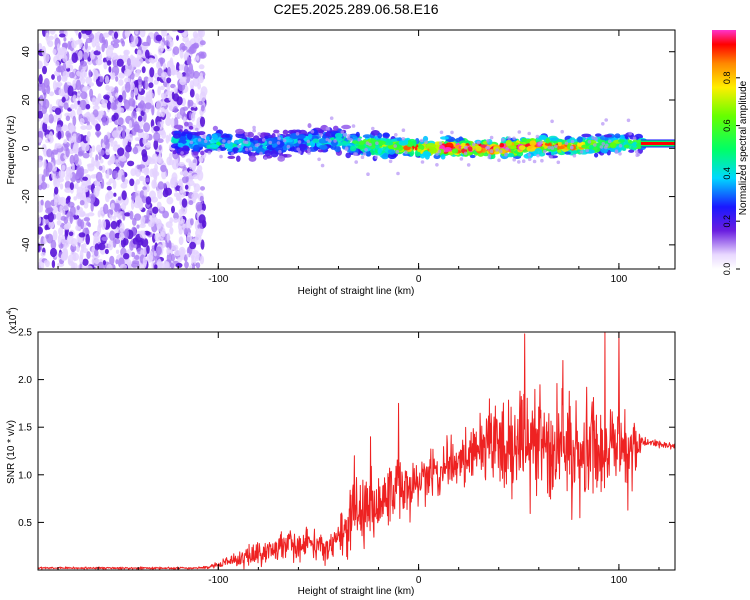 This screenshot has width=750, height=600. Describe the element at coordinates (727, 78) in the screenshot. I see `colorbar-tick-label: 0.8` at that location.